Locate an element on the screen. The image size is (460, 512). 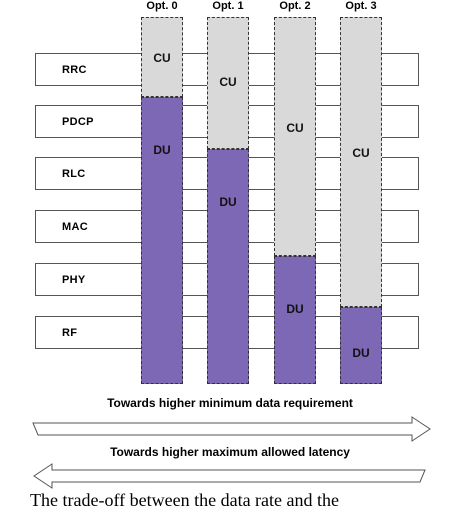
right-arrow-label: Towards higher minimum data requirement is located at coordinates (230, 403).